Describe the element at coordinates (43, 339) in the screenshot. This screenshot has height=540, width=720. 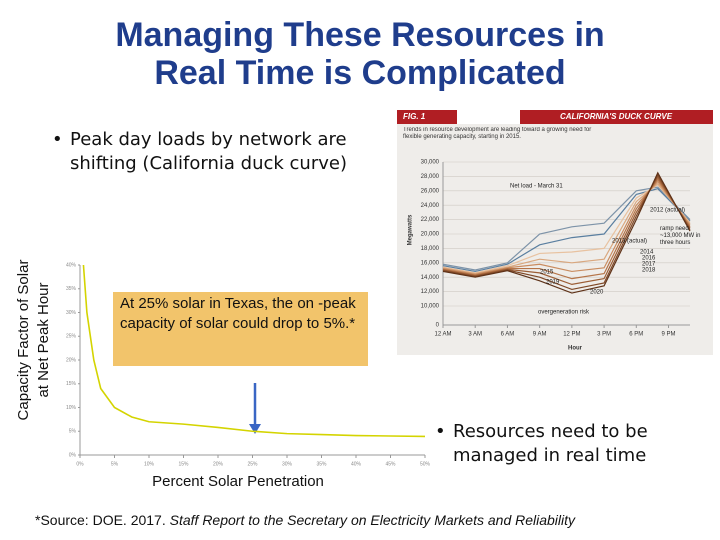
I see `y-axis-label: at Net Peak Hour` at that location.